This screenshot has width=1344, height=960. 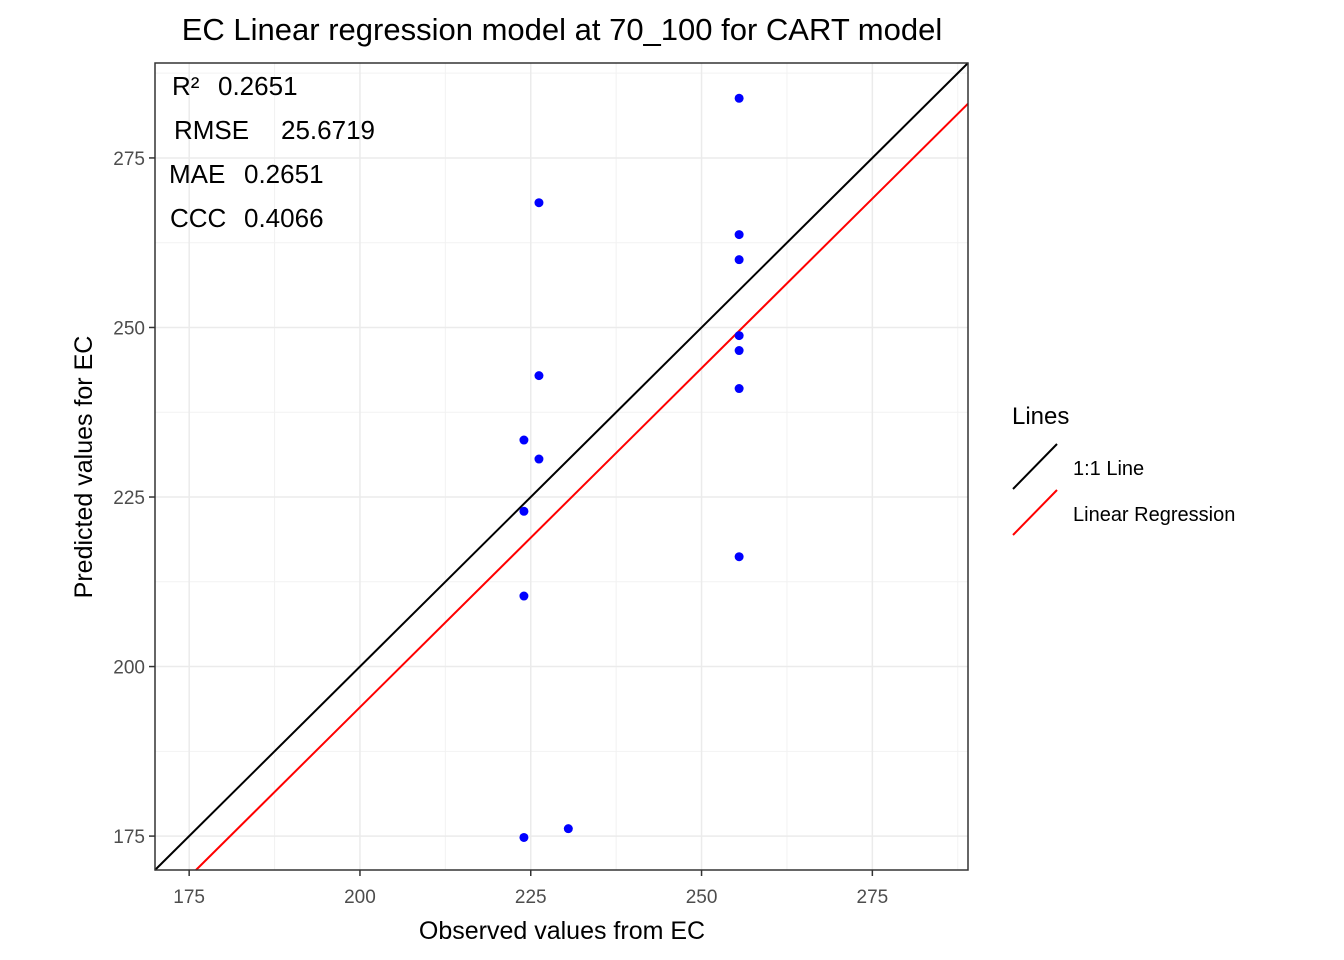 I want to click on stat-value: 0.4066, so click(x=284, y=218).